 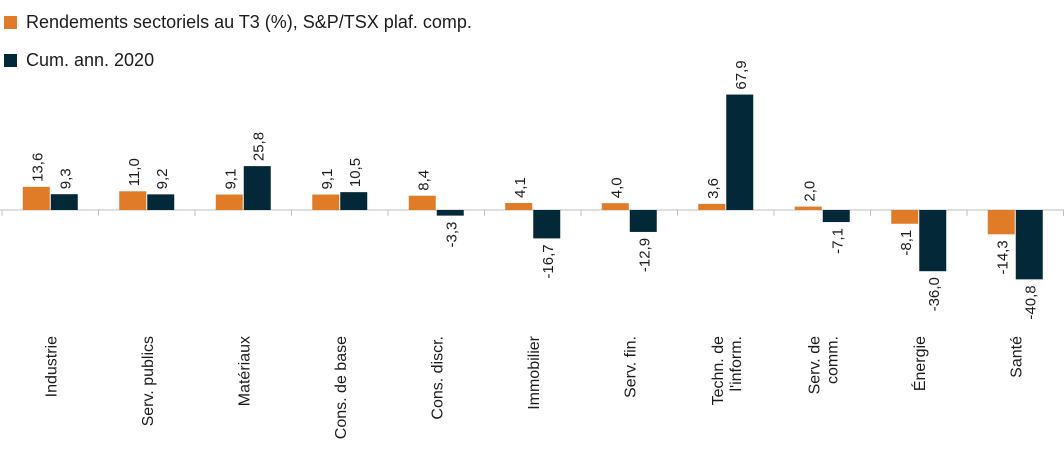 I want to click on data-label-ytd-2: 25,8, so click(x=258, y=146).